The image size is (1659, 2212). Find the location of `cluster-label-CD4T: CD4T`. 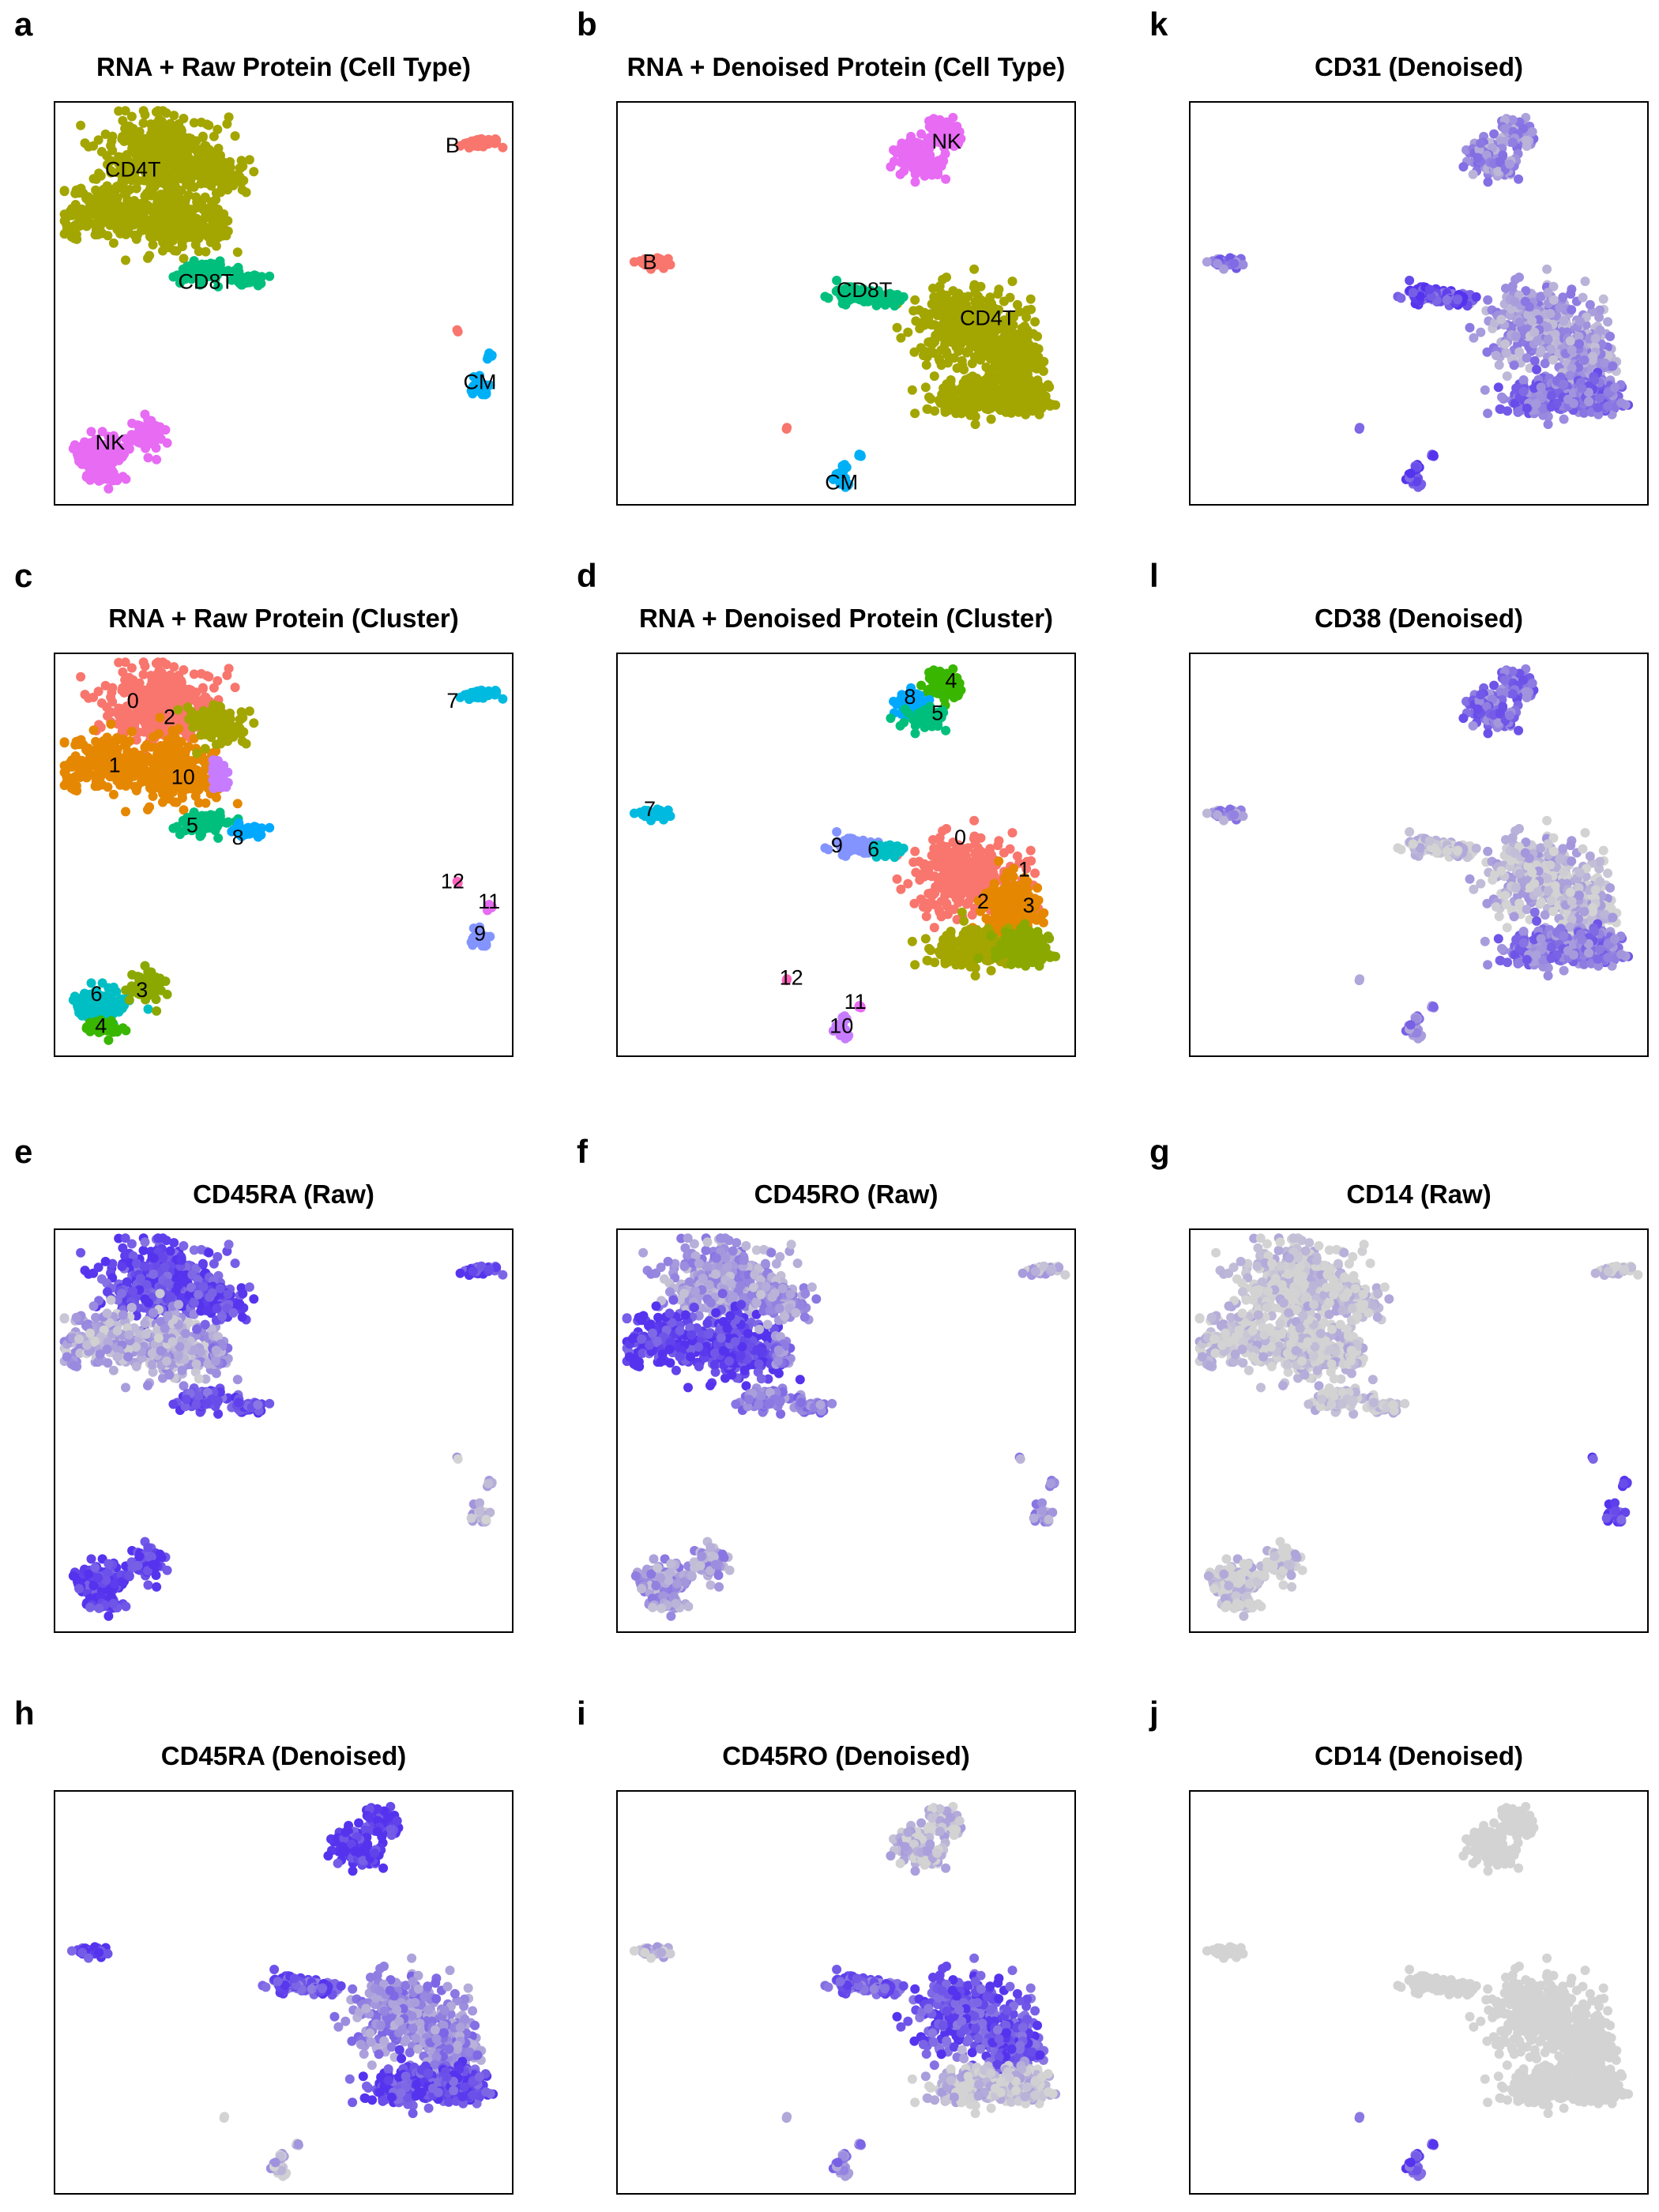

cluster-label-CD4T: CD4T is located at coordinates (988, 317).